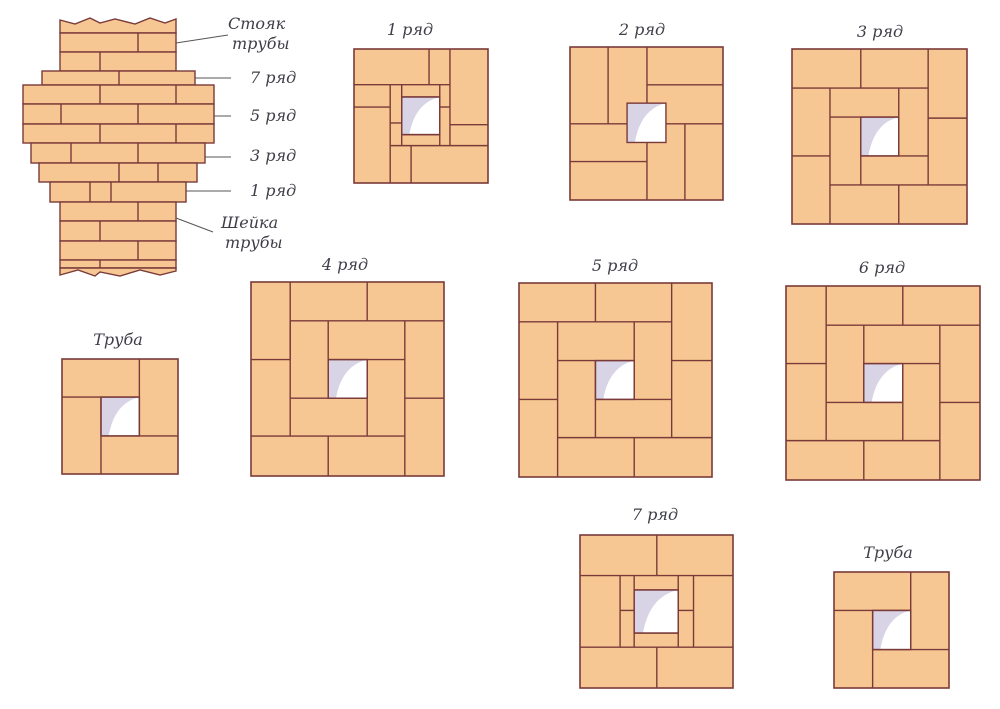 Image resolution: width=1000 pixels, height=709 pixels. Describe the element at coordinates (410, 29) in the screenshot. I see `title-row1: 1 ряд` at that location.